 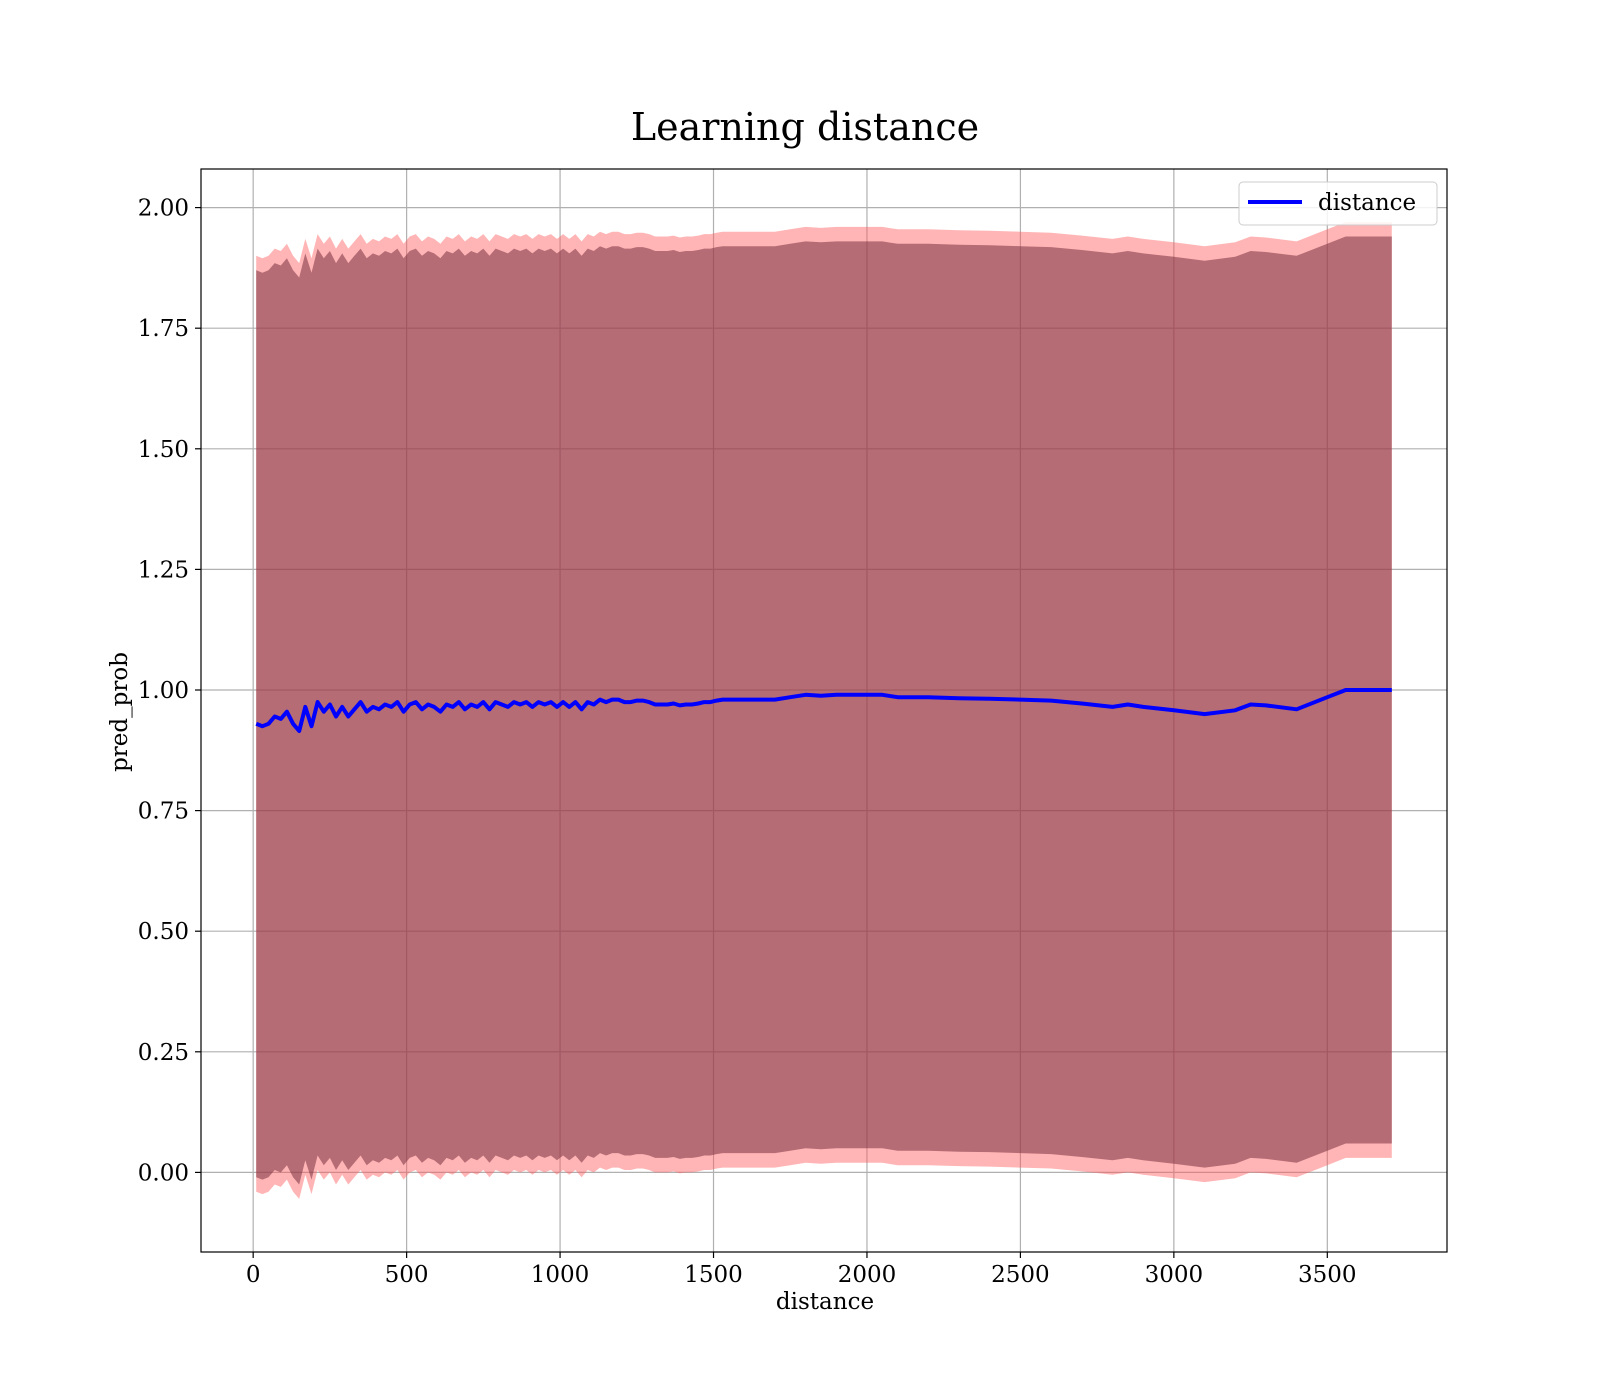 I want to click on series-line-distance, so click(x=823, y=710).